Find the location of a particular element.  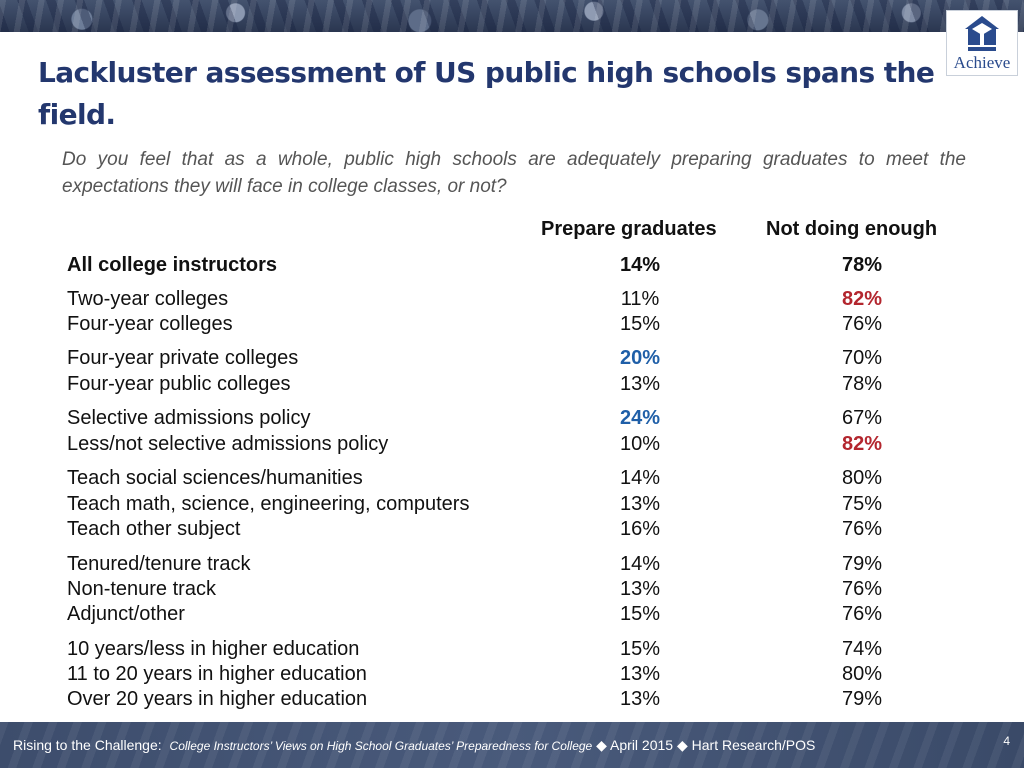

value-prepare: 11% is located at coordinates (640, 299).